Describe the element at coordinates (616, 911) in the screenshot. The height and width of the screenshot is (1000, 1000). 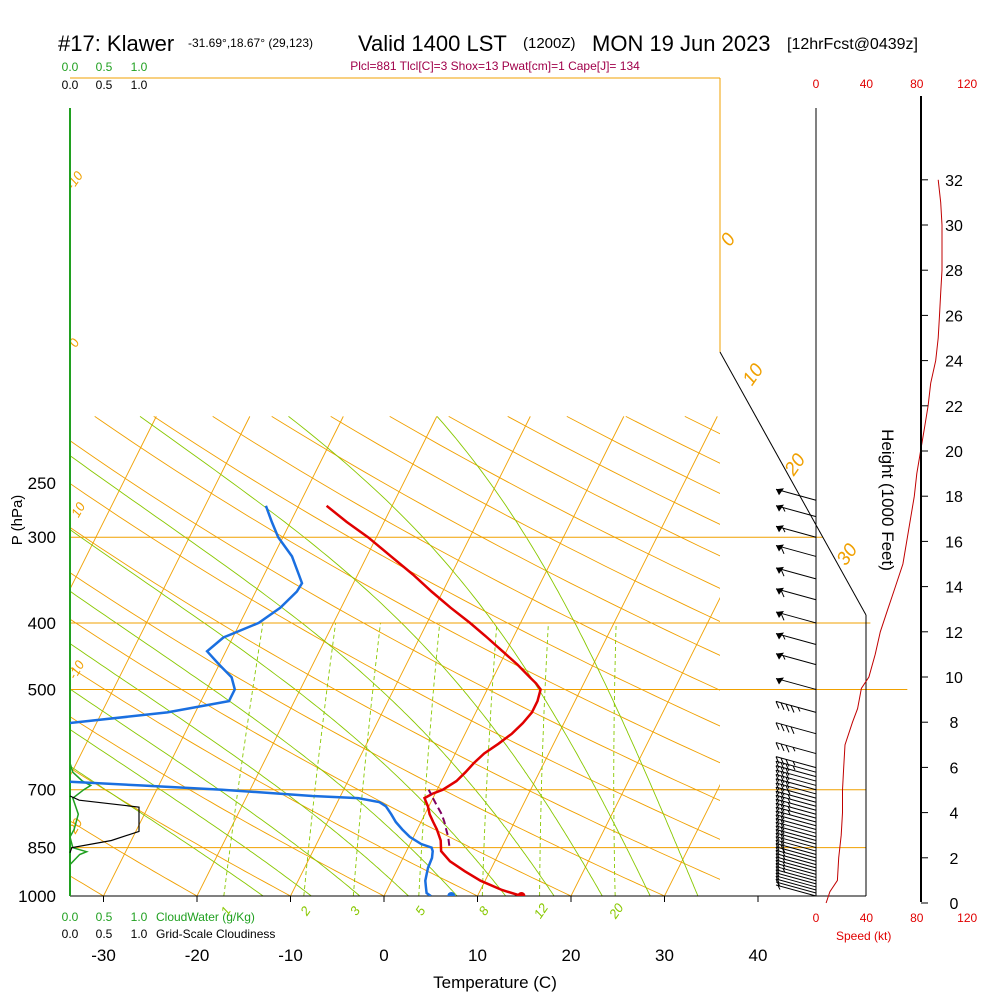
I see `mixing-ratio-label: 20` at that location.